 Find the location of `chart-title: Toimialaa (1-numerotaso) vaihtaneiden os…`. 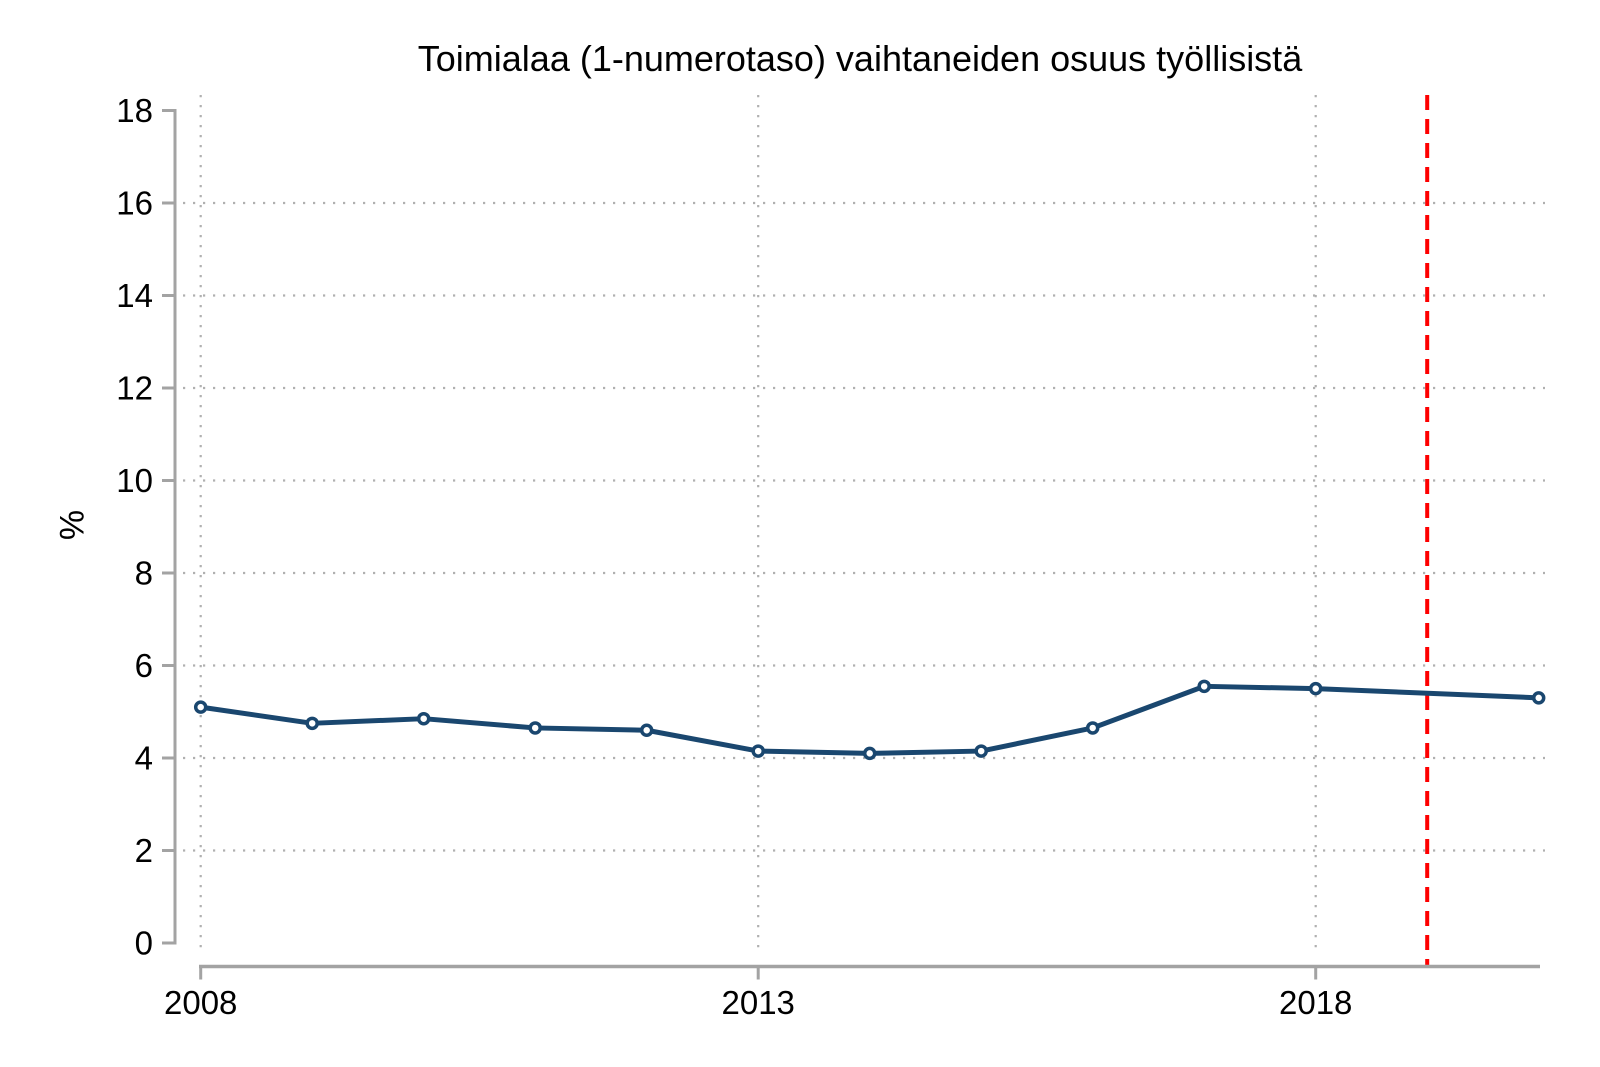

chart-title: Toimialaa (1-numerotaso) vaihtaneiden os… is located at coordinates (860, 58).